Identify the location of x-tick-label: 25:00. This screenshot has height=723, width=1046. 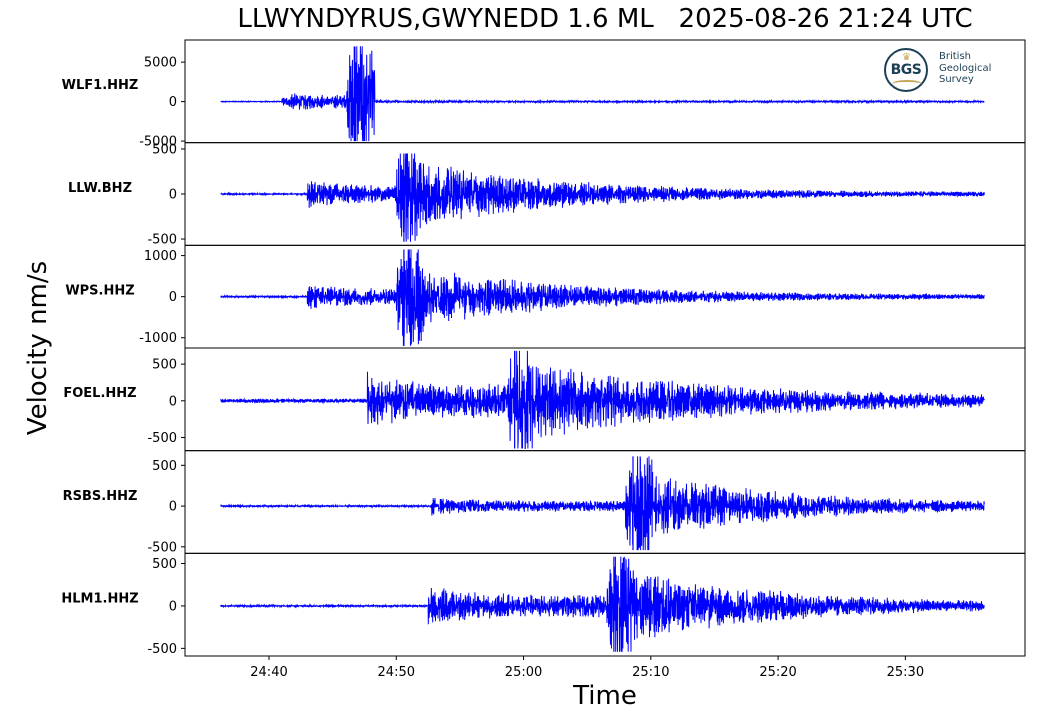
(523, 672).